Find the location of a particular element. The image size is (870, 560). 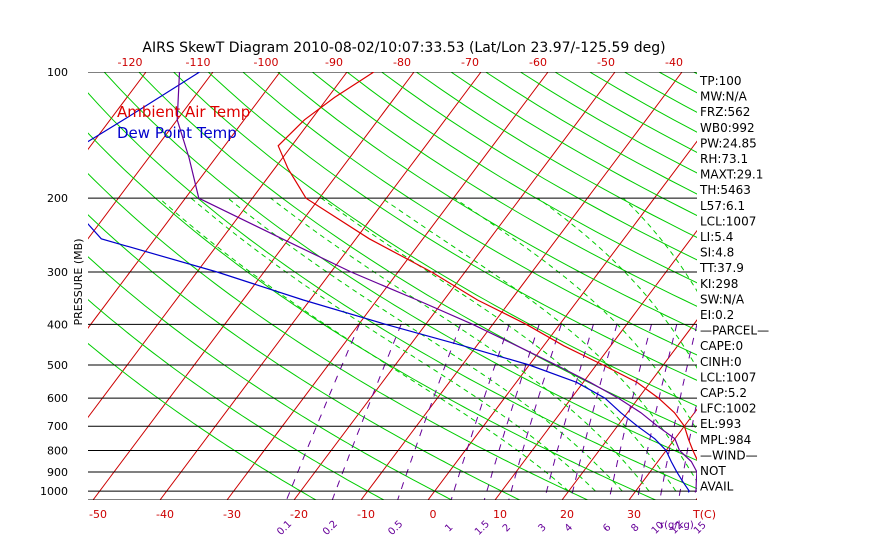

mixing-ratio-tick: 0.5 is located at coordinates (395, 528).